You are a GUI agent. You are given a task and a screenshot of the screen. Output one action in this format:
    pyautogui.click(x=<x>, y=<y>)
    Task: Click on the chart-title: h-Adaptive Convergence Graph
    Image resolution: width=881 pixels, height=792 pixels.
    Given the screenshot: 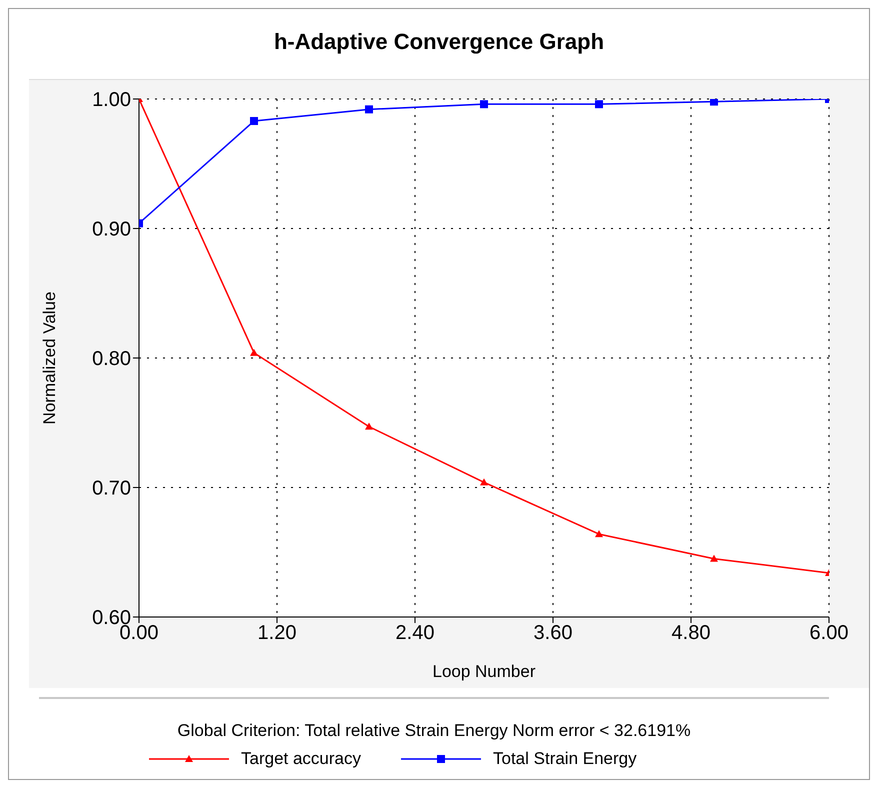 What is the action you would take?
    pyautogui.click(x=439, y=42)
    